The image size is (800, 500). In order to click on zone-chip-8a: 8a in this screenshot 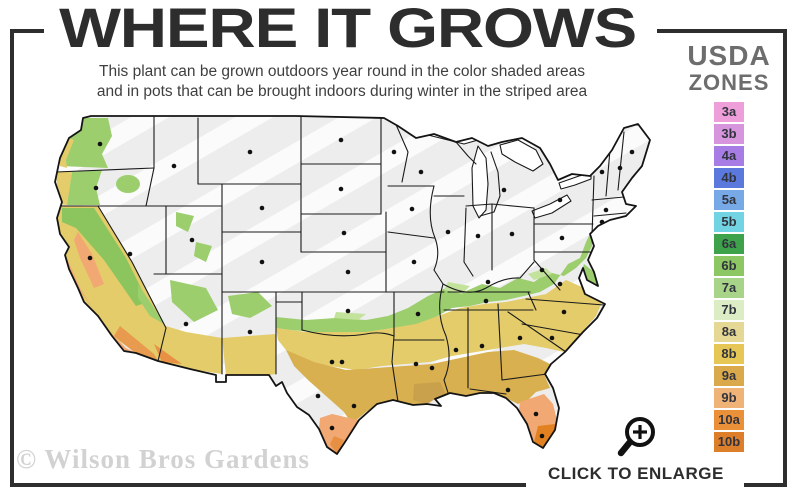, I will do `click(729, 332)`.